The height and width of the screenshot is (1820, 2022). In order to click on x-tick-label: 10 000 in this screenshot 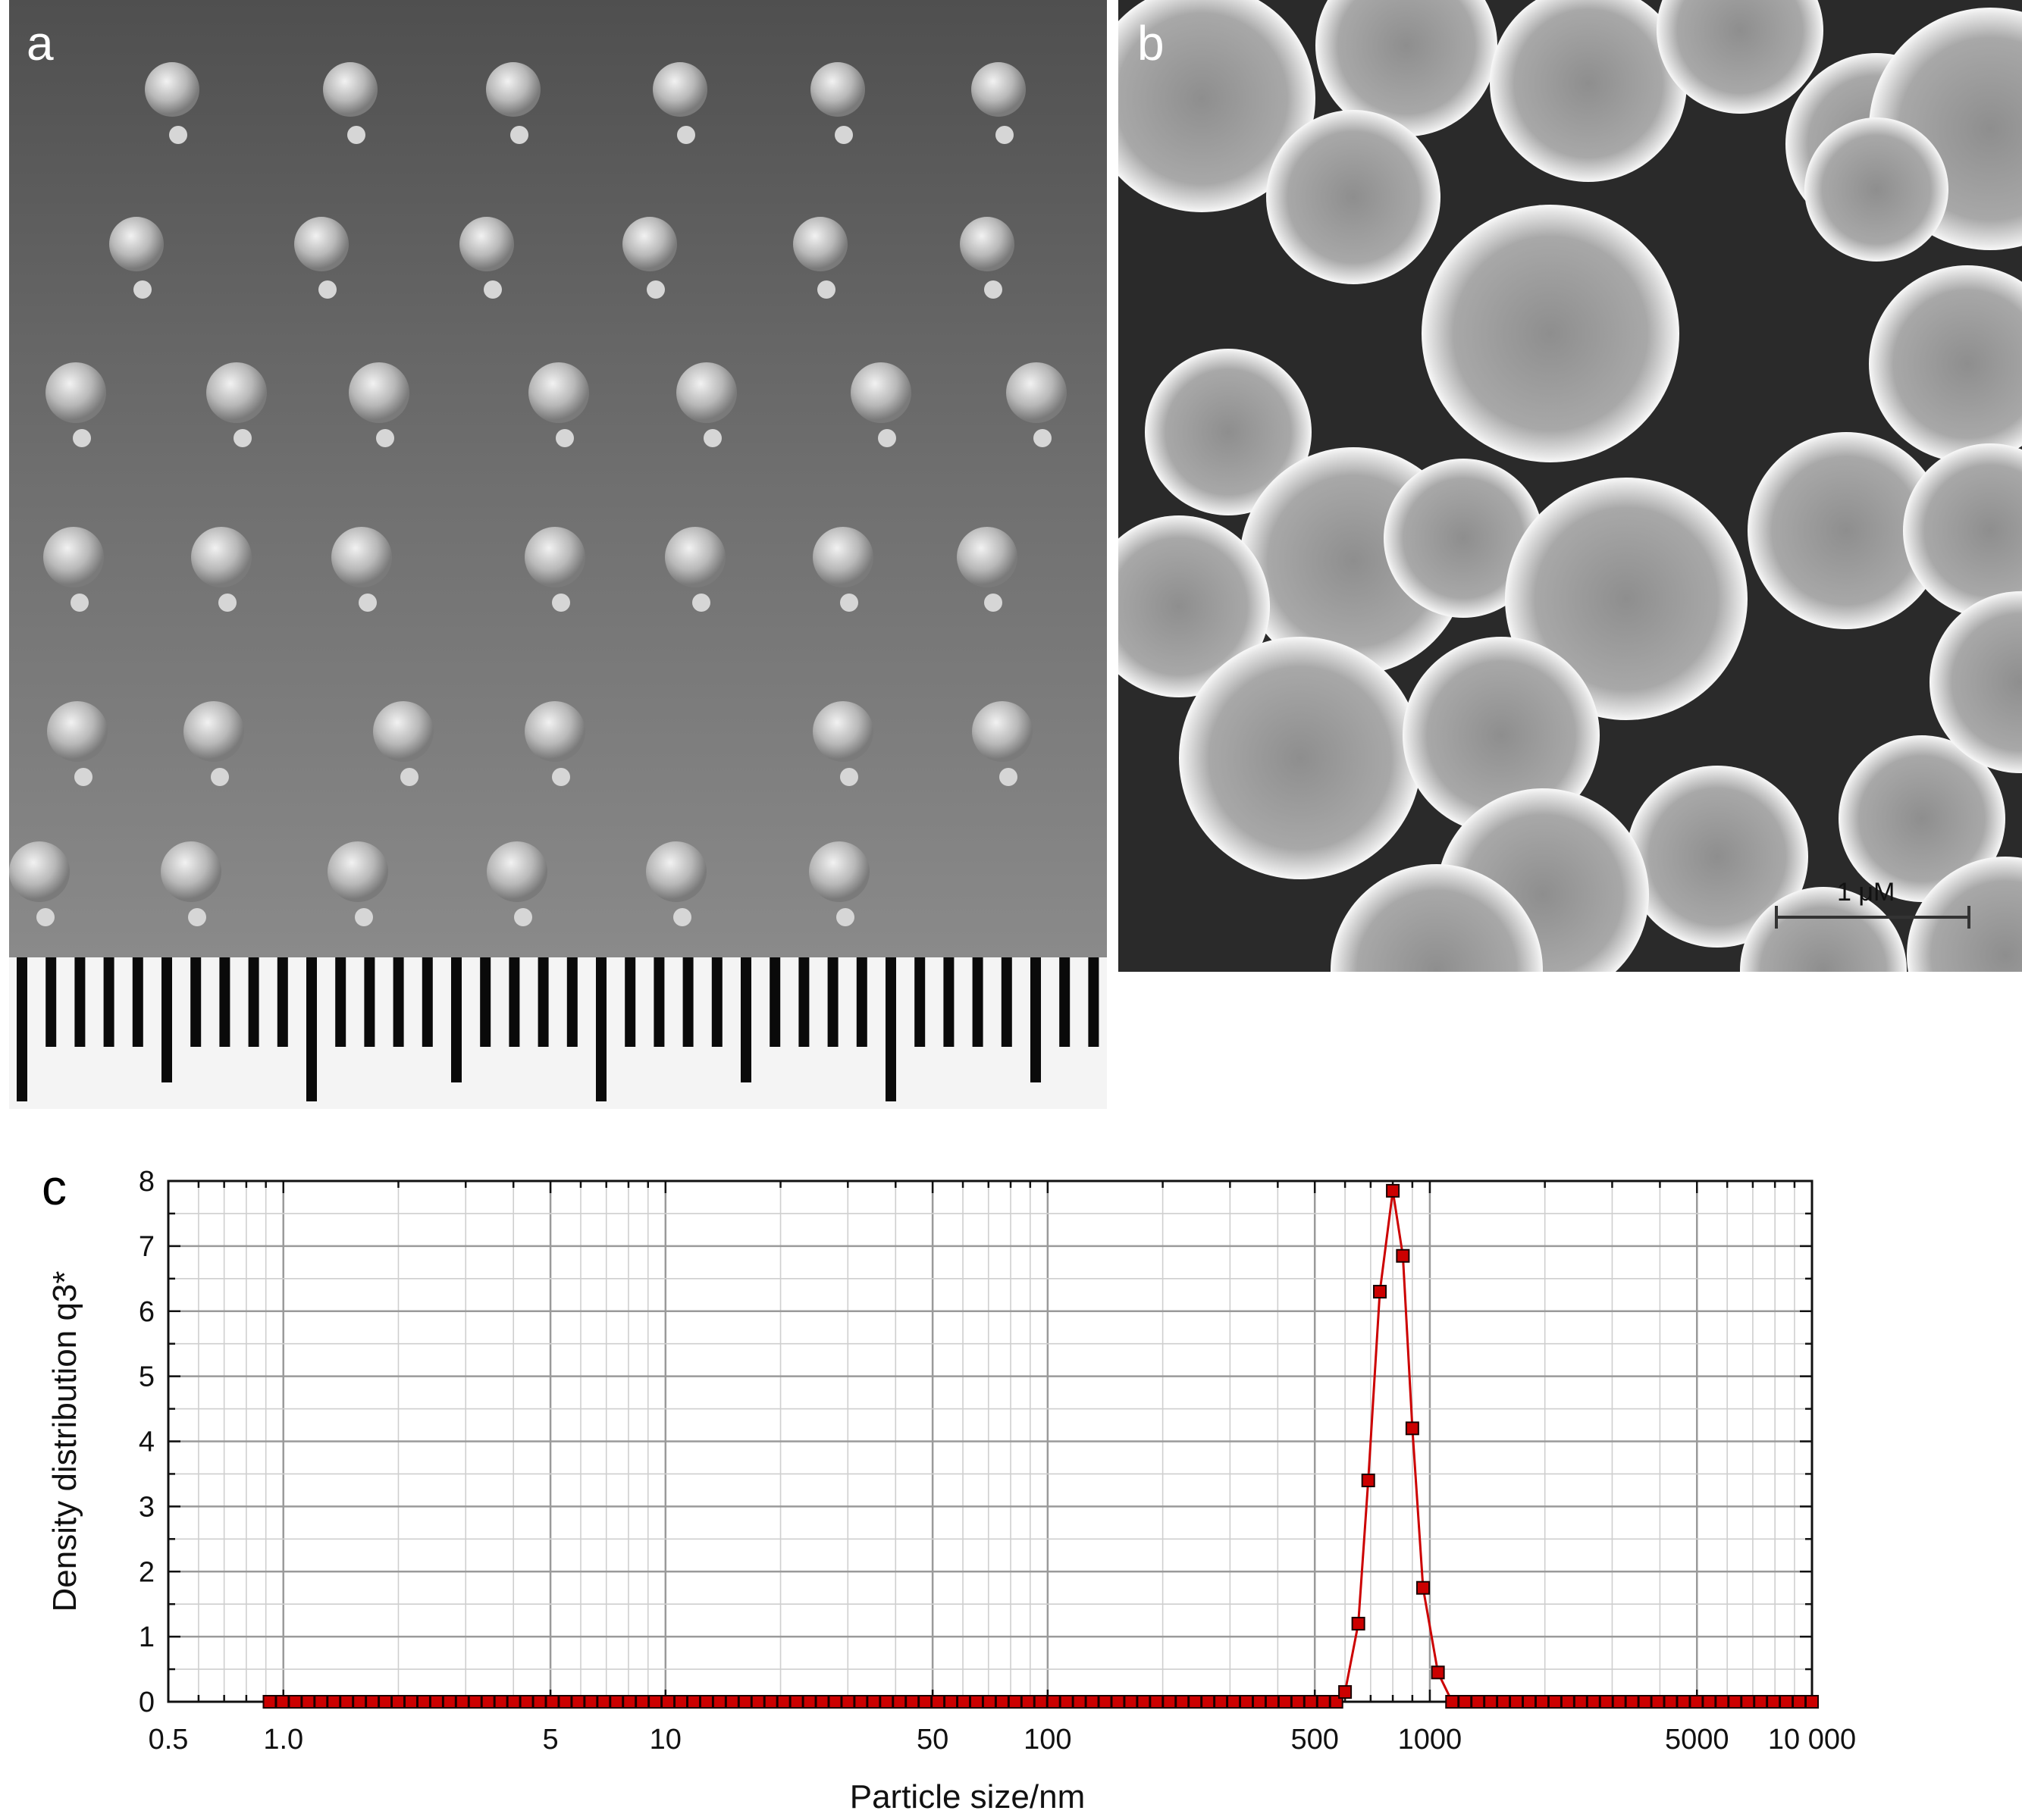, I will do `click(1812, 1740)`.